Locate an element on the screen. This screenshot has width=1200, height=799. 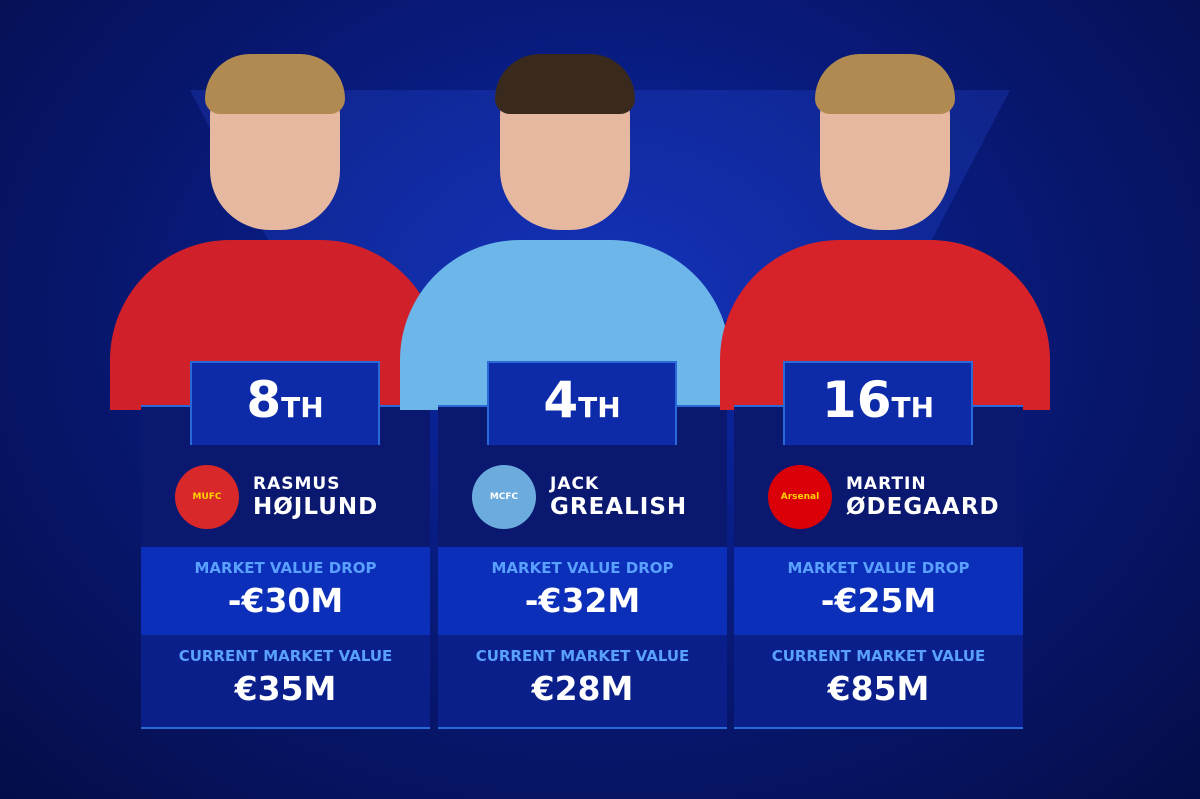
current-market-value: CURRENT MARKET VALUE €35M is located at coordinates (285, 681).